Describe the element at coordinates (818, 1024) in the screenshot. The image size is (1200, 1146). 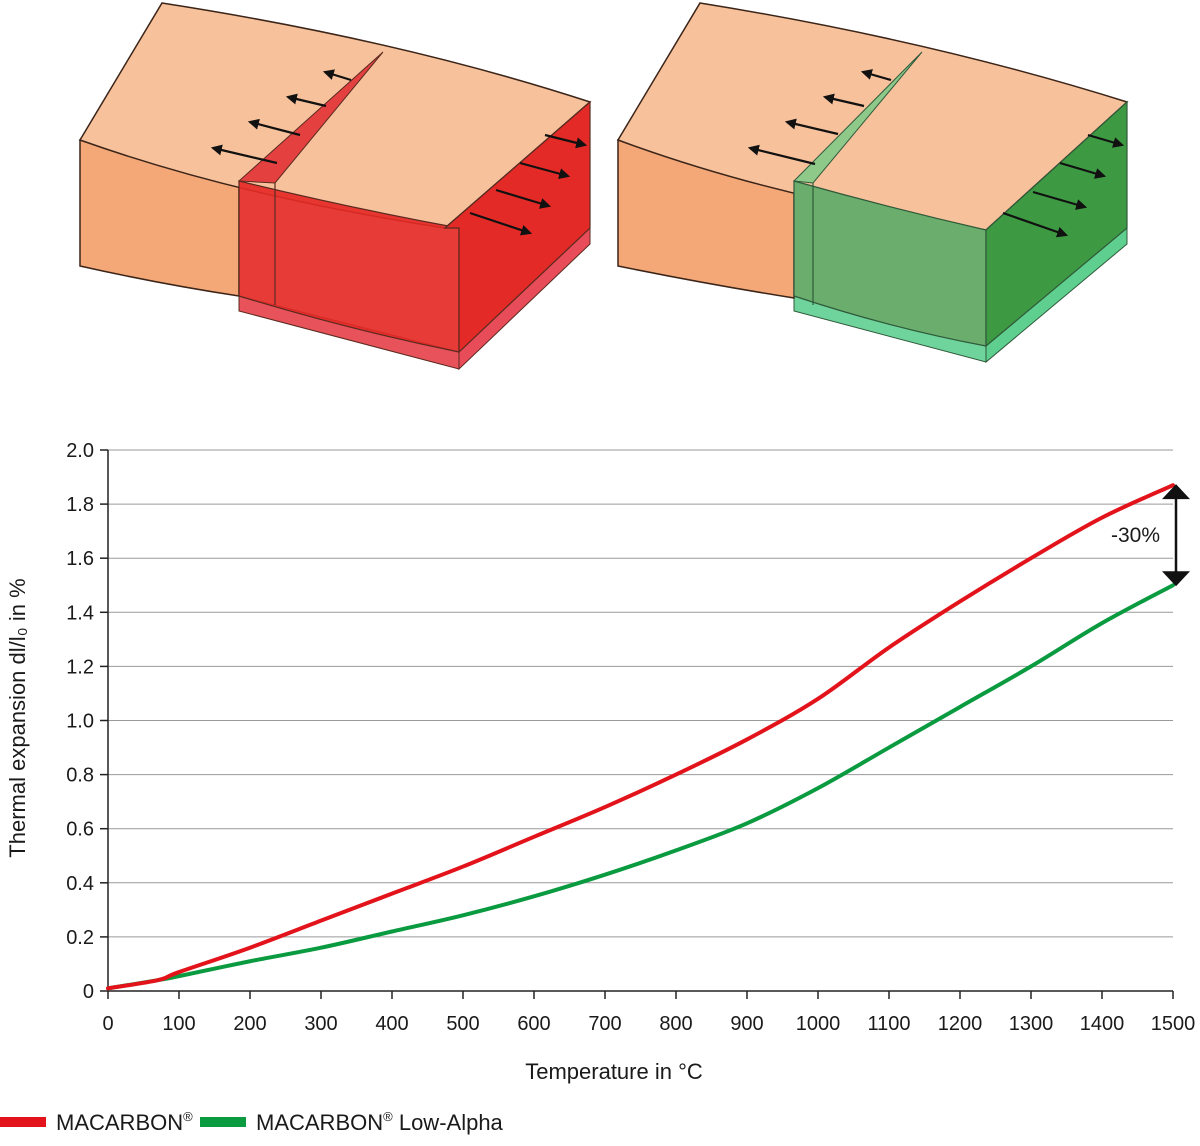
I see `x-tick-label: 1000` at that location.